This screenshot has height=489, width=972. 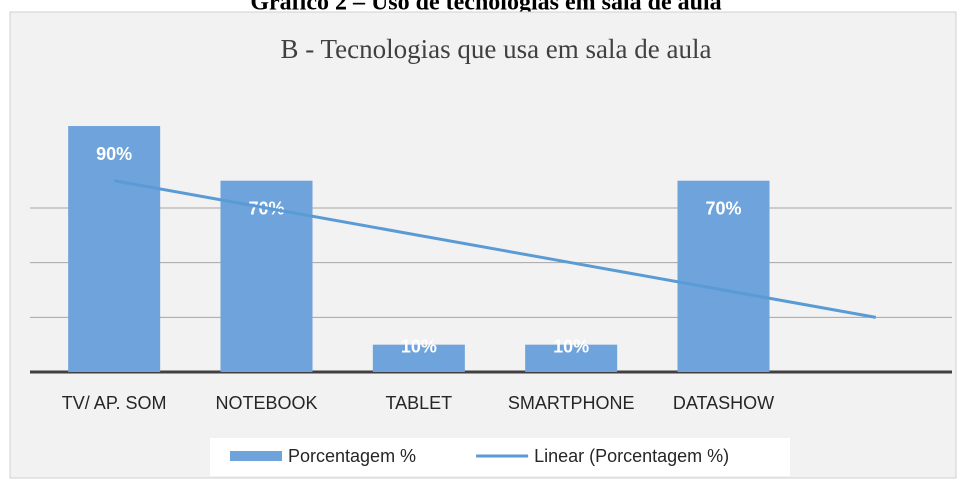 What do you see at coordinates (723, 208) in the screenshot?
I see `data-label: 70%` at bounding box center [723, 208].